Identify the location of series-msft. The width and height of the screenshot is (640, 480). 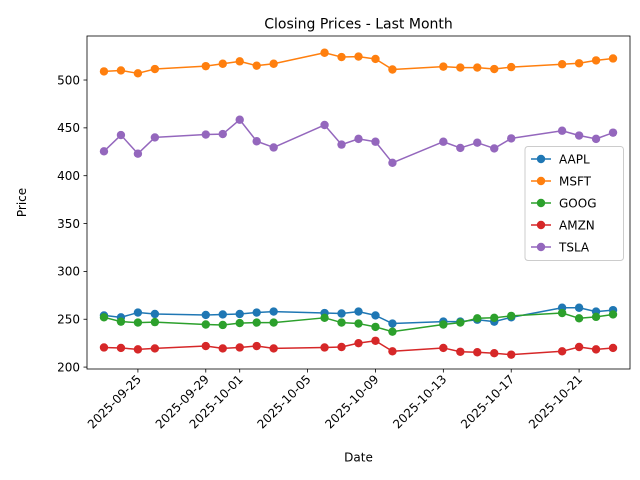
(358, 63).